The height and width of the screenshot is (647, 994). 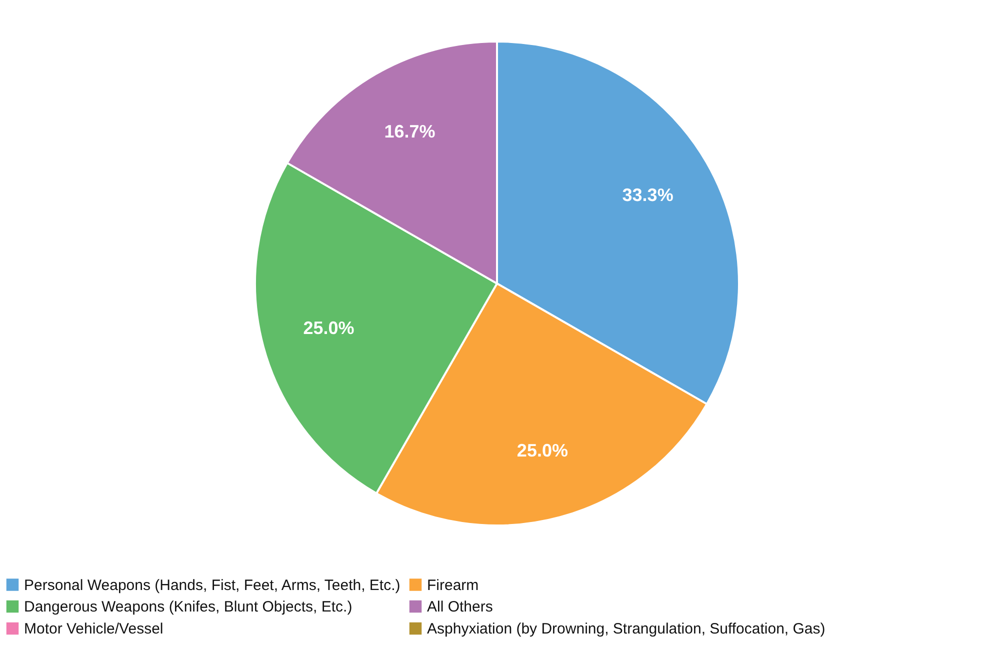 I want to click on data-label: 33.3%, so click(x=648, y=195).